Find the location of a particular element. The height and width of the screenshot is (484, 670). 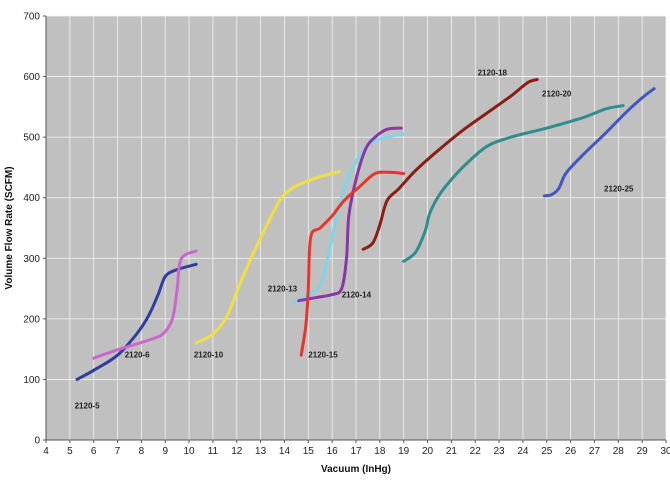

y-tick-label: 500 is located at coordinates (31, 138).